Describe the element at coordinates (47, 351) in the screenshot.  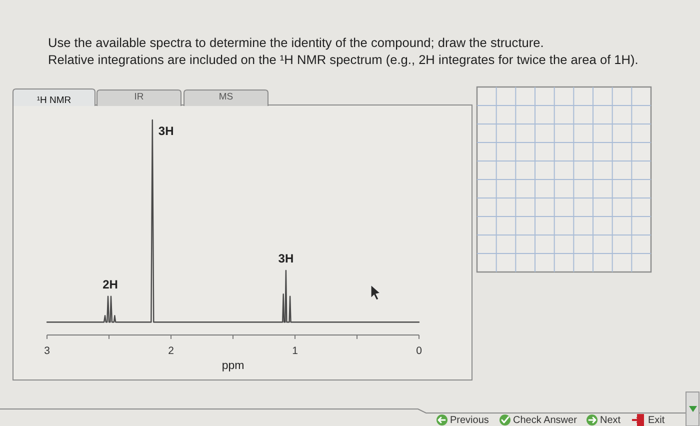
I see `x-tick-label: 3` at that location.